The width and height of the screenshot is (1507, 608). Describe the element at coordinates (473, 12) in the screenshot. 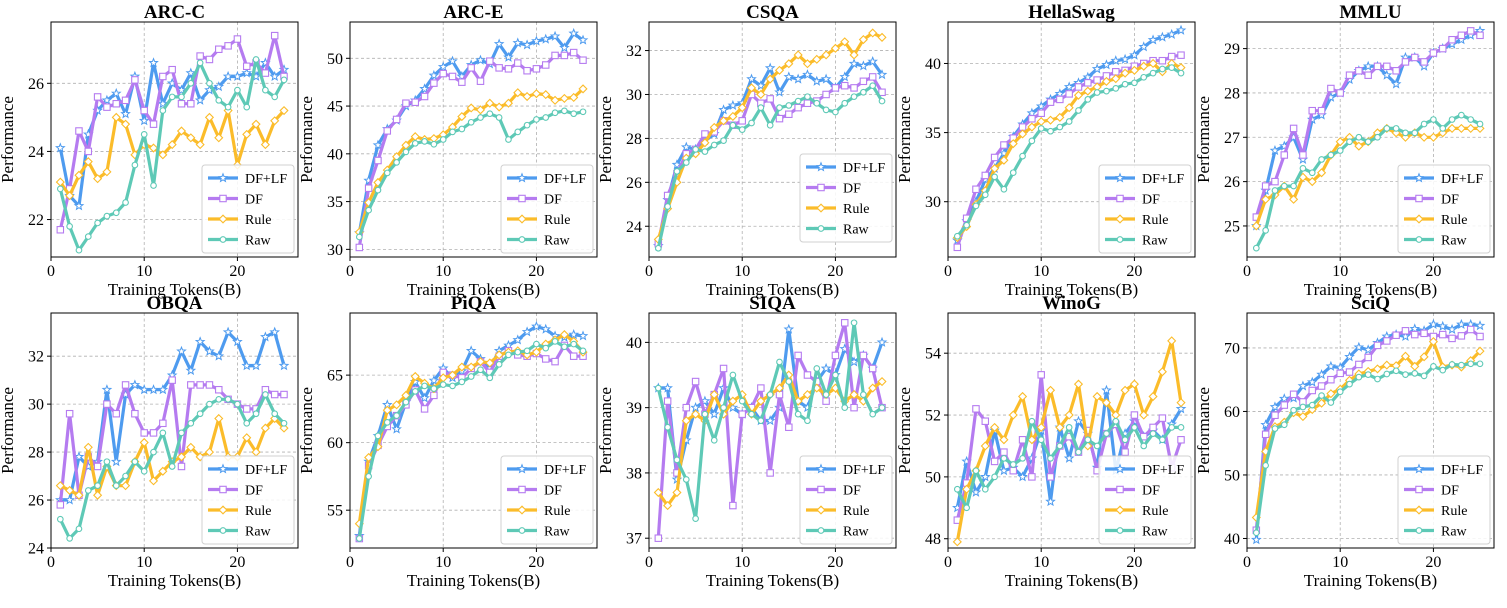

I see `subplot-title: ARC-E` at that location.